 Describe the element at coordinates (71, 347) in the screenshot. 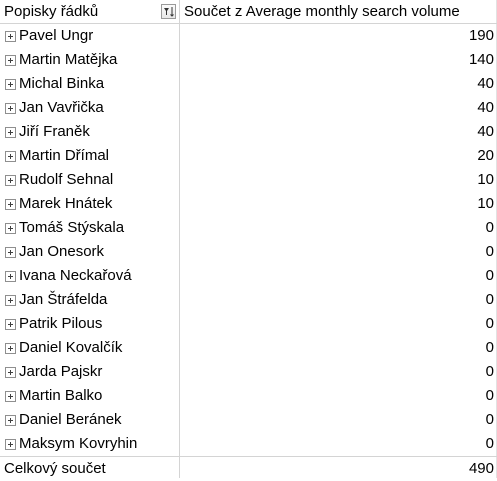

I see `row-label: Daniel Kovalčík` at that location.